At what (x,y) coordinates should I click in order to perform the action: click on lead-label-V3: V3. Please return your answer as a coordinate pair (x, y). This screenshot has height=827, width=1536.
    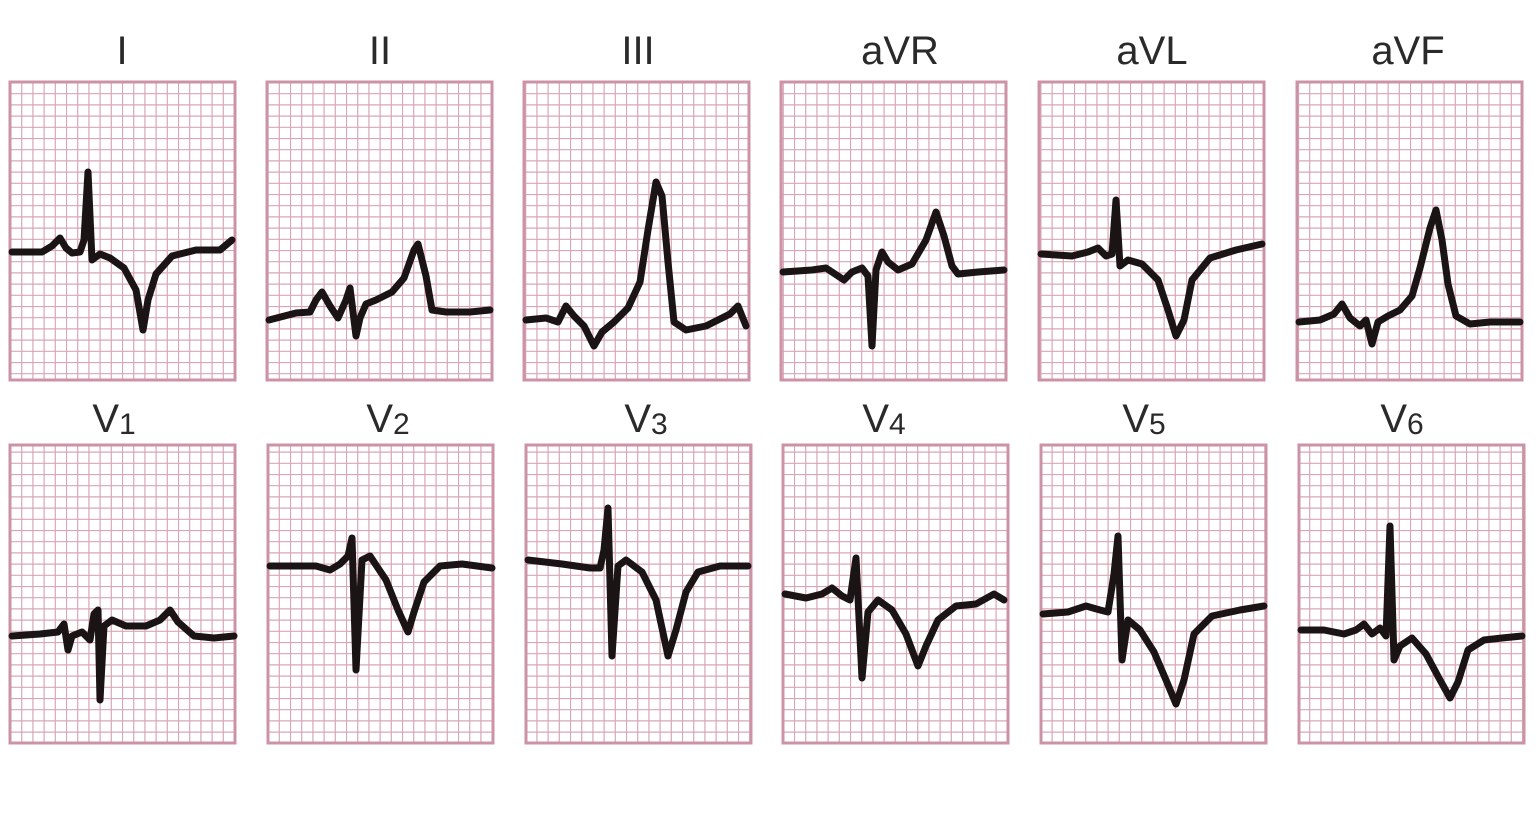
    Looking at the image, I should click on (645, 419).